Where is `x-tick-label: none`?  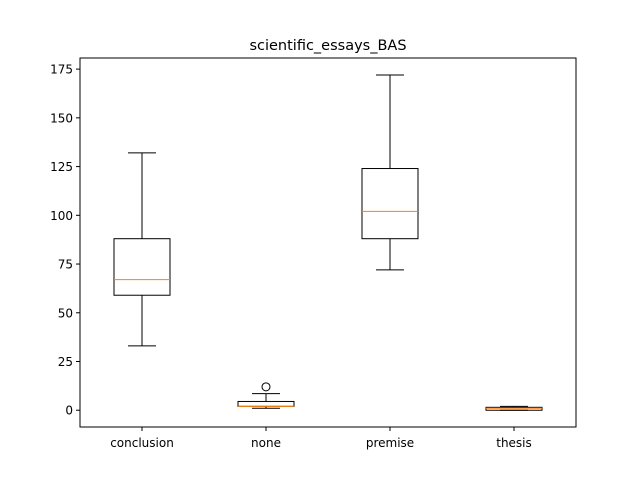 x-tick-label: none is located at coordinates (266, 443).